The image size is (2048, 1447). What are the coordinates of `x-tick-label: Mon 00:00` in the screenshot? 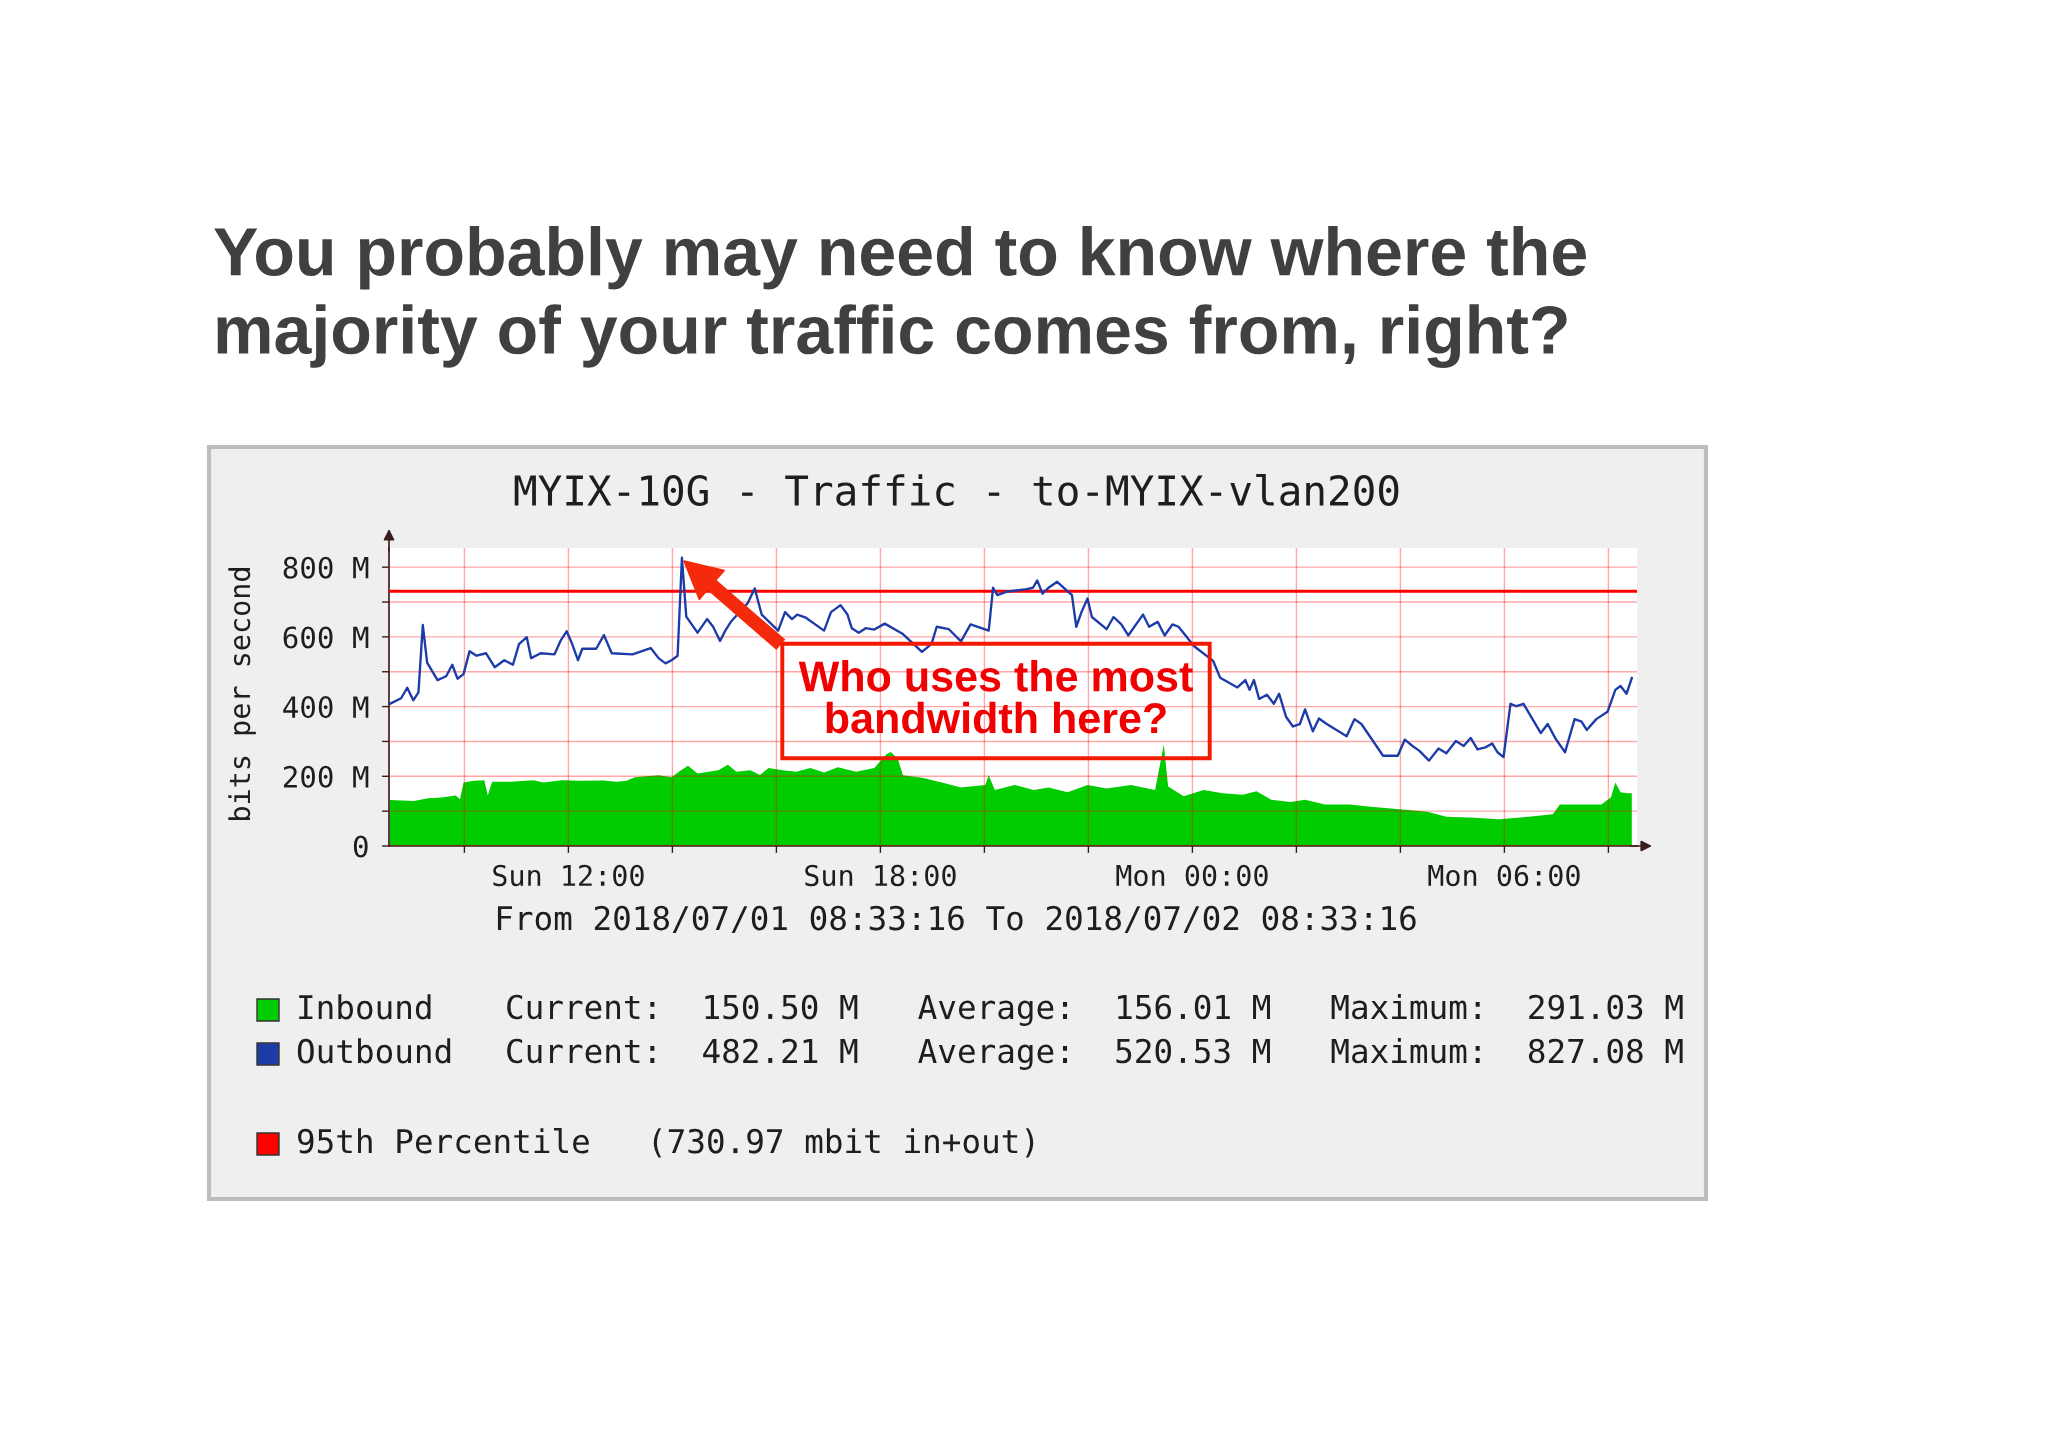 It's located at (1192, 875).